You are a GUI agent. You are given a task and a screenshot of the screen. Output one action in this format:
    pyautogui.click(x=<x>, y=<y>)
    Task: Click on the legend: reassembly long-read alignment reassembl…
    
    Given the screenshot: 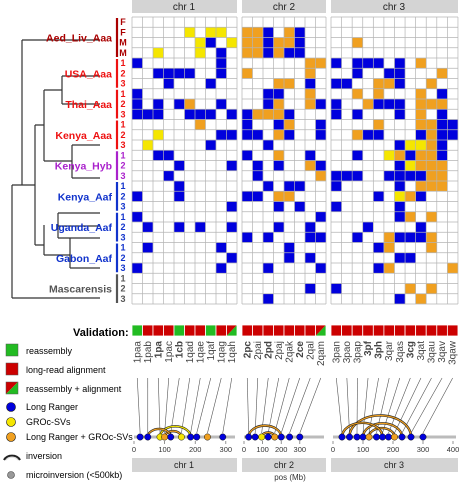 What is the action you would take?
    pyautogui.click(x=68, y=411)
    